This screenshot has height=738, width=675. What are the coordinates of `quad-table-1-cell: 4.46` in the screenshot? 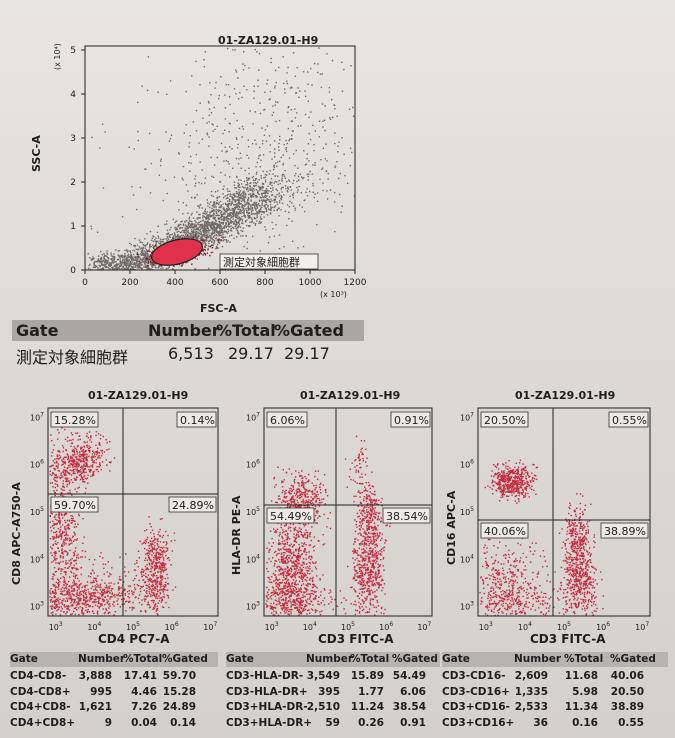 It's located at (144, 691).